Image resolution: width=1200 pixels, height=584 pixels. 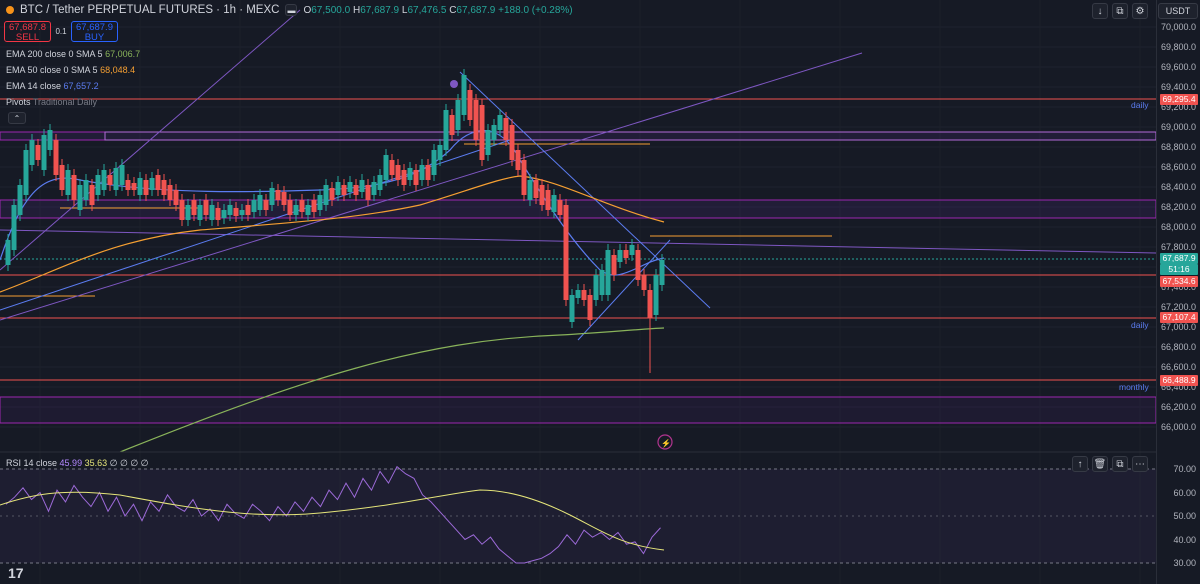 I want to click on price-tick: 69,200.0, so click(x=1178, y=107).